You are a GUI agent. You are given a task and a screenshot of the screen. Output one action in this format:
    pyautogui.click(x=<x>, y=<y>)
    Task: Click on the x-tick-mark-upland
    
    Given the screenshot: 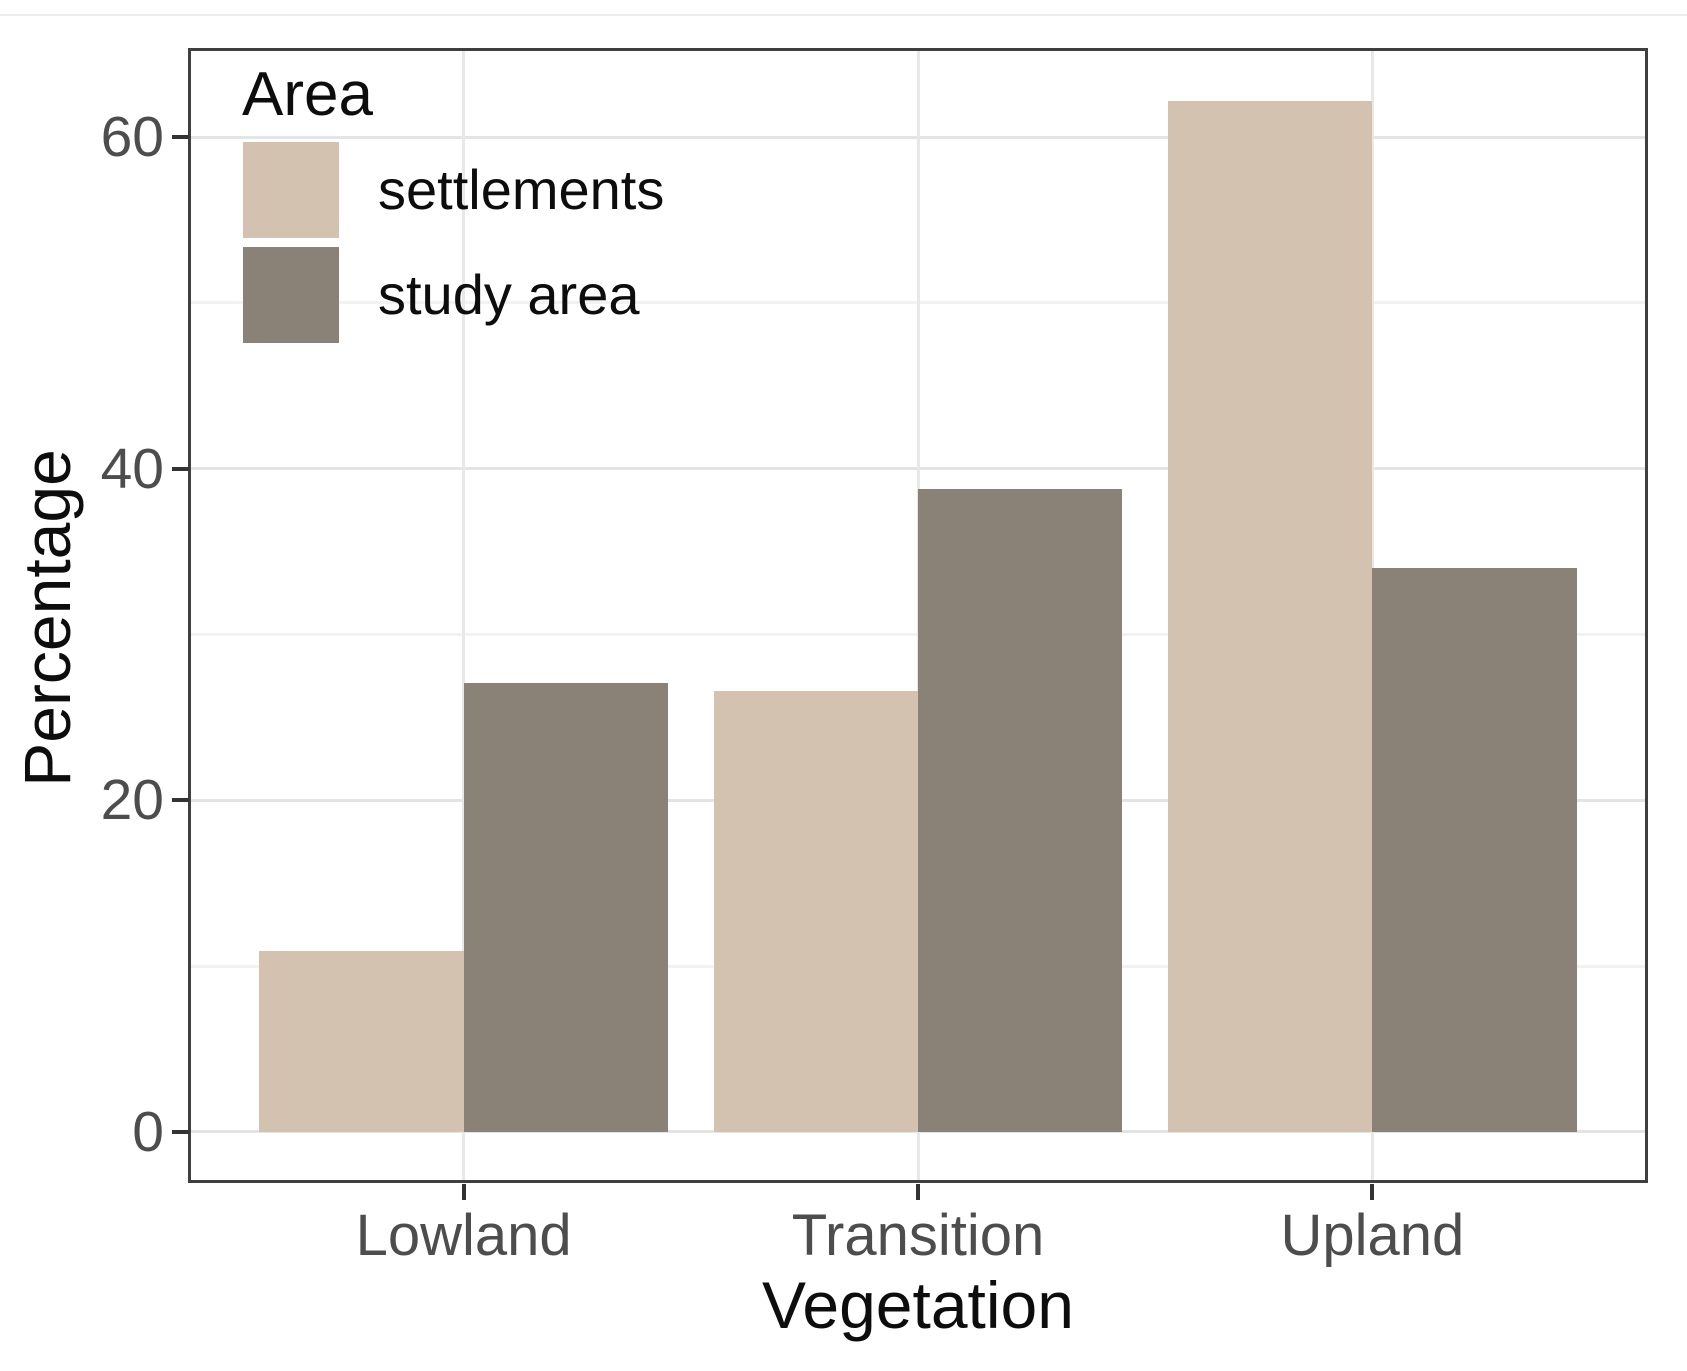 What is the action you would take?
    pyautogui.click(x=1372, y=1192)
    